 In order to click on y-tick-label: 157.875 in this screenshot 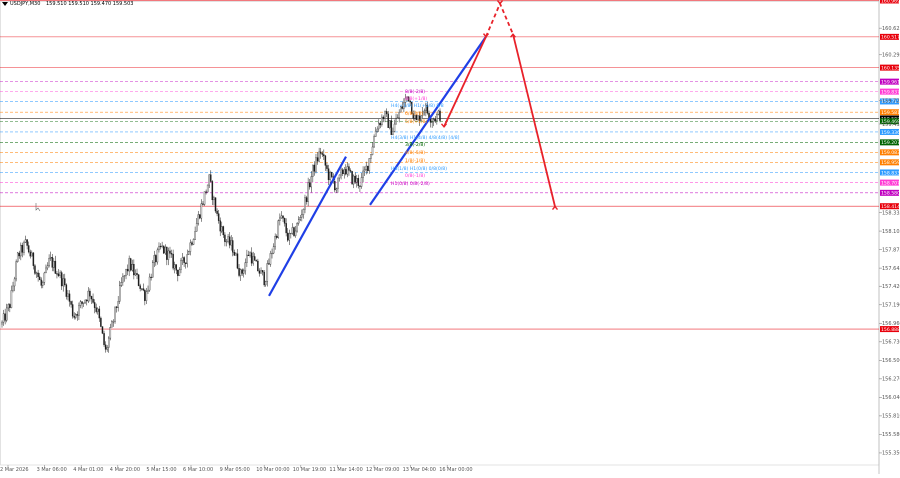, I will do `click(891, 250)`.